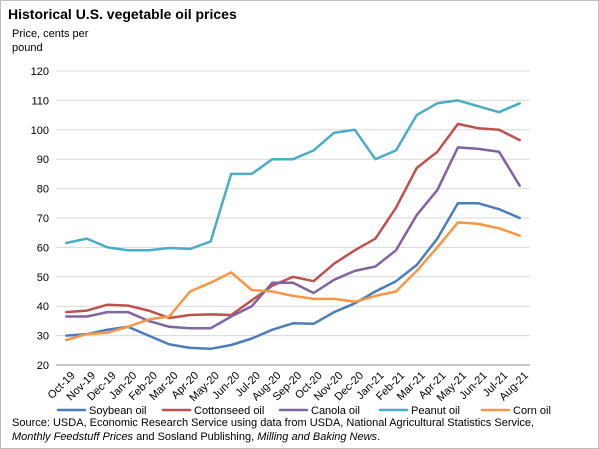  What do you see at coordinates (40, 72) in the screenshot?
I see `y-tick-label: 120` at bounding box center [40, 72].